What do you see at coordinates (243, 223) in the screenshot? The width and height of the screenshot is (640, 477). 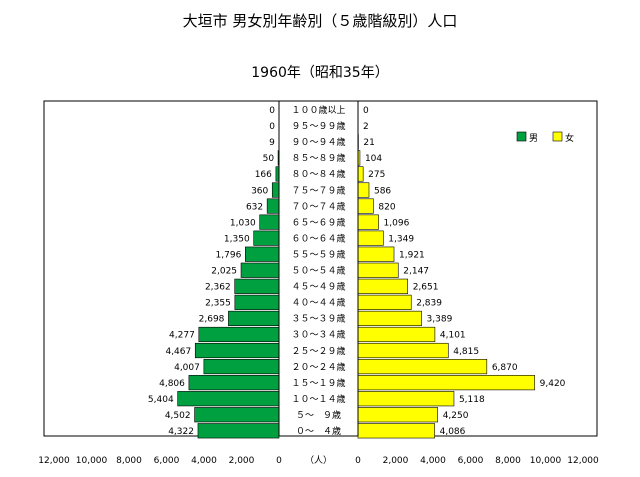 I see `data-label-male: 1,030` at bounding box center [243, 223].